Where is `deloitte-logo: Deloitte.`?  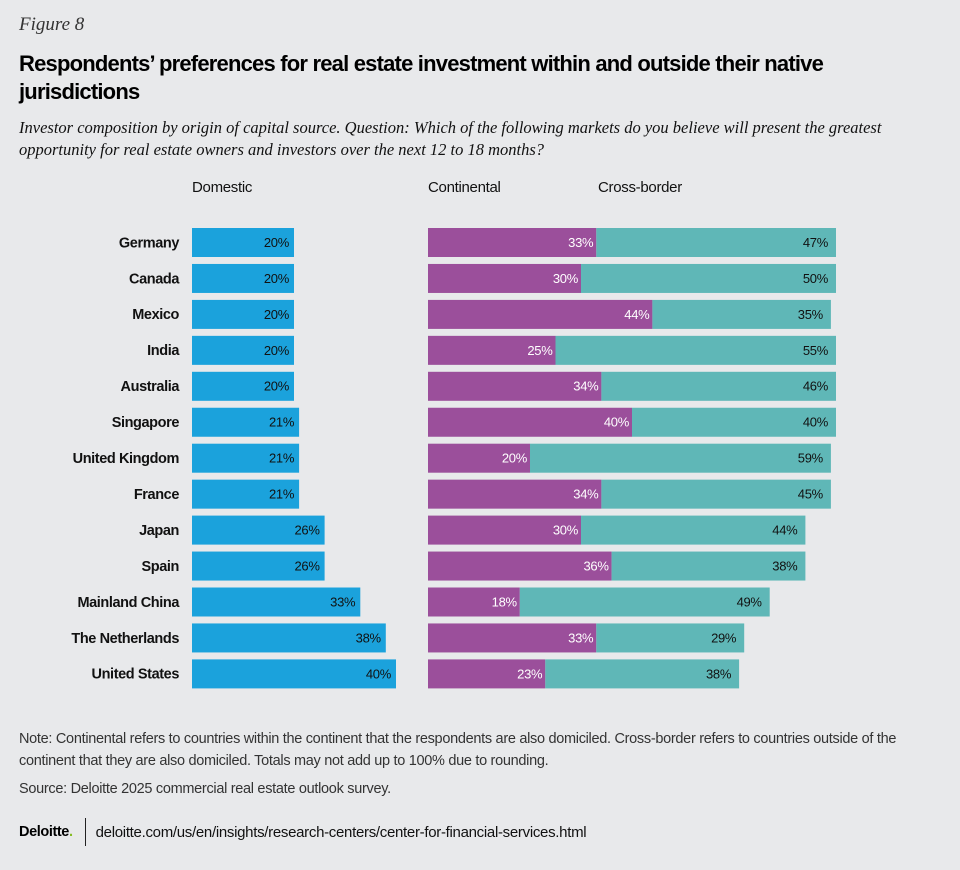 deloitte-logo: Deloitte. is located at coordinates (46, 832).